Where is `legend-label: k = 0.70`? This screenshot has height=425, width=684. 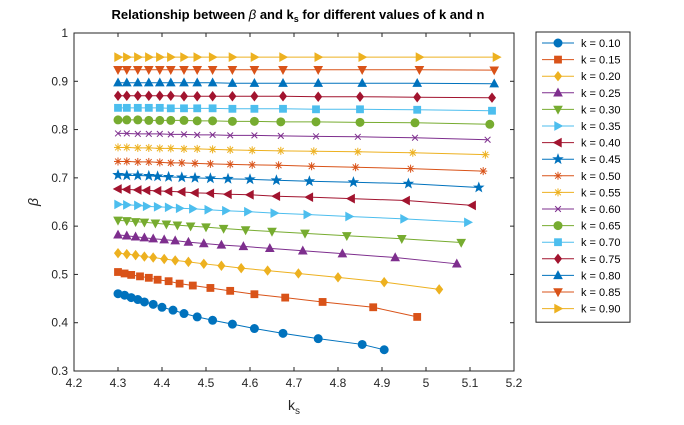 legend-label: k = 0.70 is located at coordinates (600, 243).